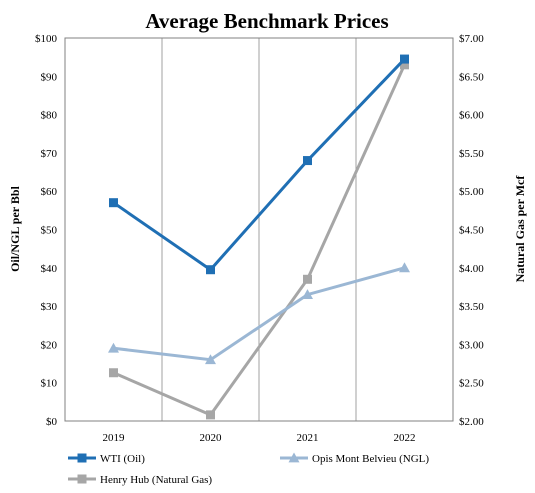 The image size is (535, 493). I want to click on legend-item: Henry Hub (Natural Gas), so click(140, 480).